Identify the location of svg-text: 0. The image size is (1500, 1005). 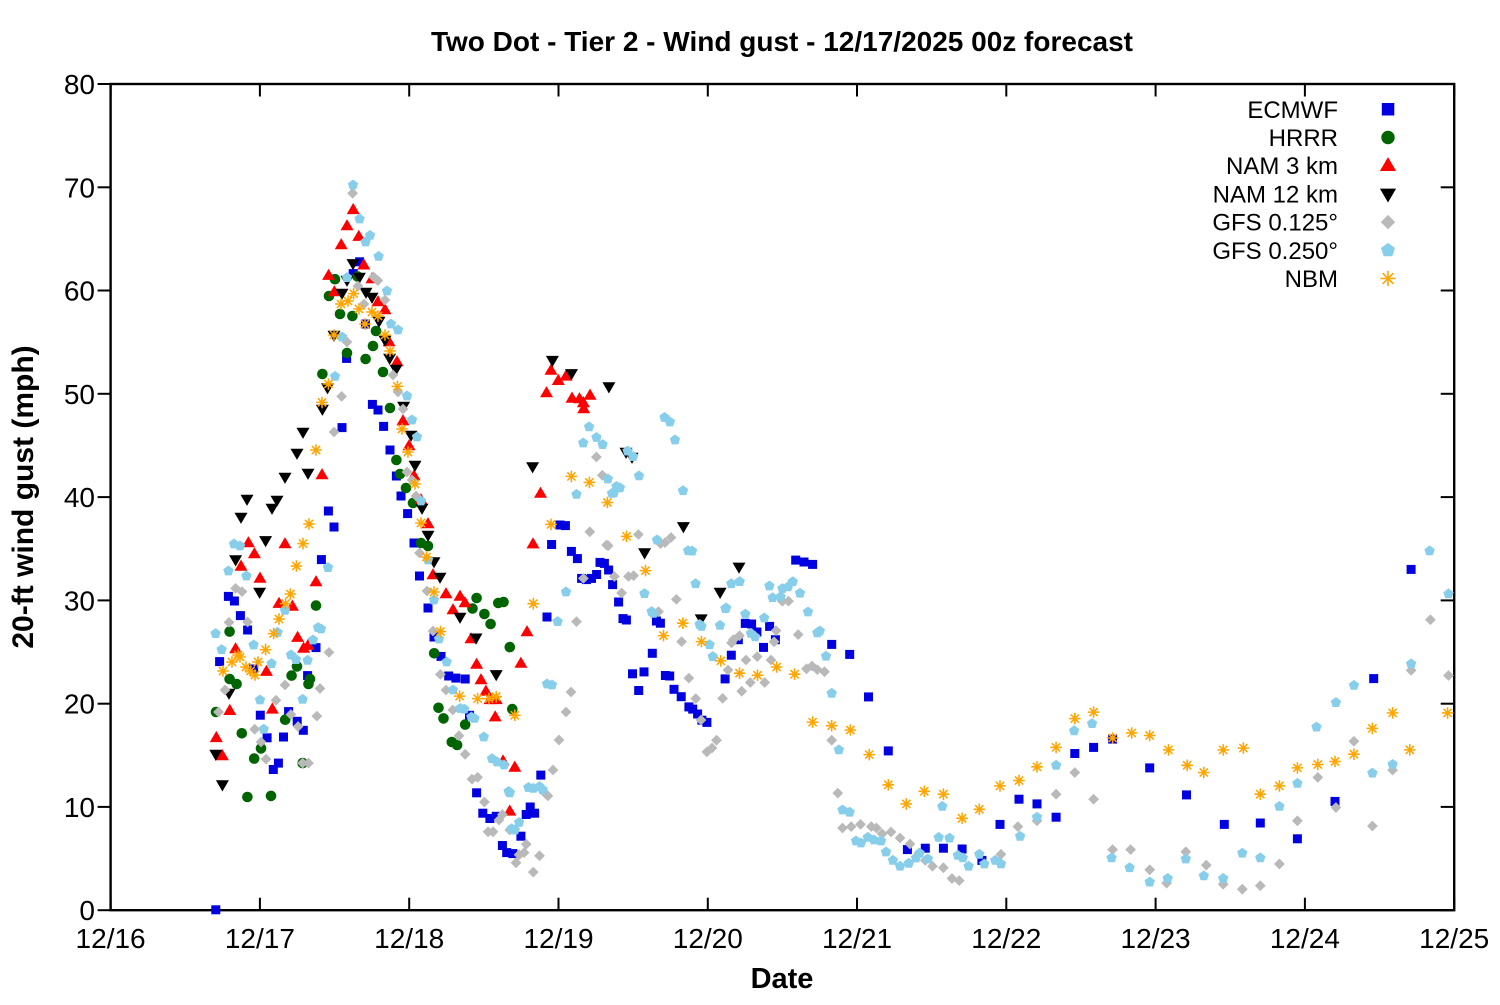
(87, 910).